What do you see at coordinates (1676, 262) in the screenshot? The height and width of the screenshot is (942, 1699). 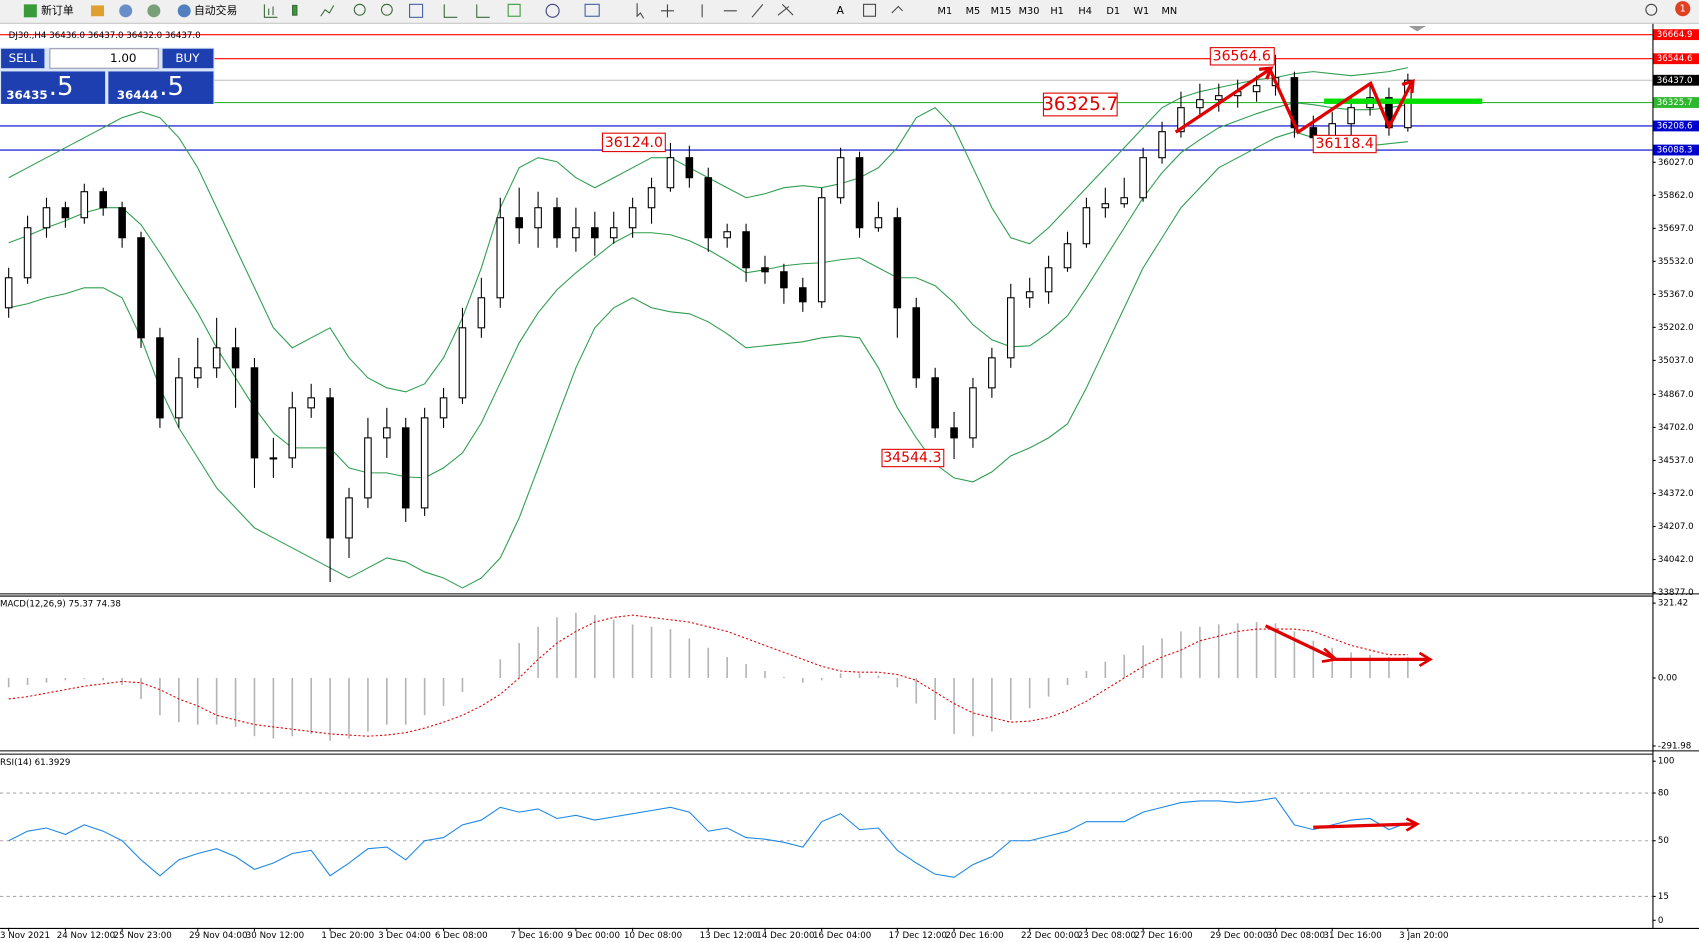 I see `y-tick-label: 35532.0` at bounding box center [1676, 262].